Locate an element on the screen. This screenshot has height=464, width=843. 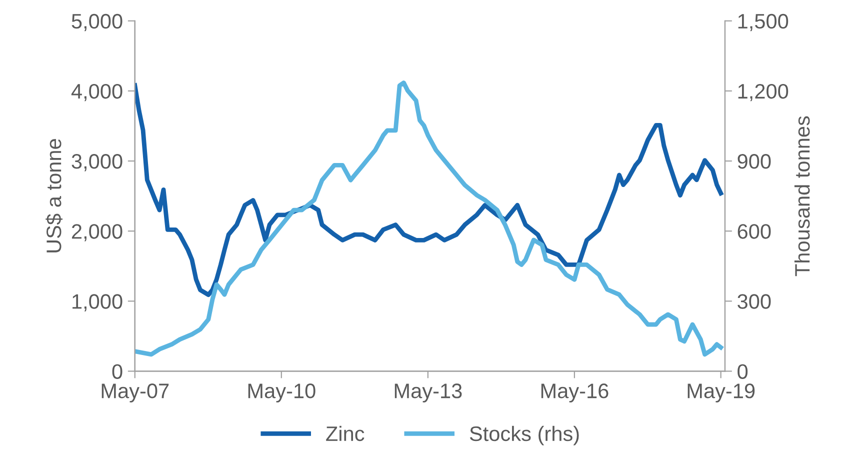
y2-tick-label: 1,200 is located at coordinates (763, 93).